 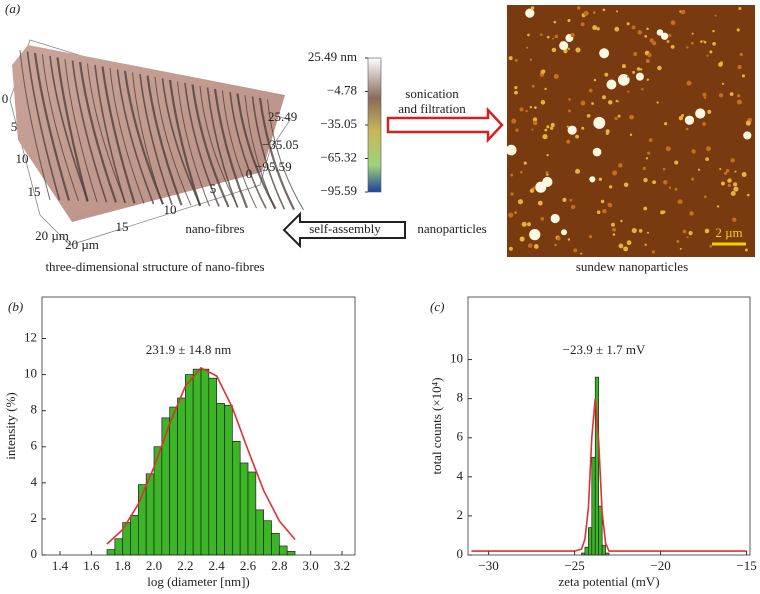 I want to click on axis-3d-label: 15, so click(x=122, y=226).